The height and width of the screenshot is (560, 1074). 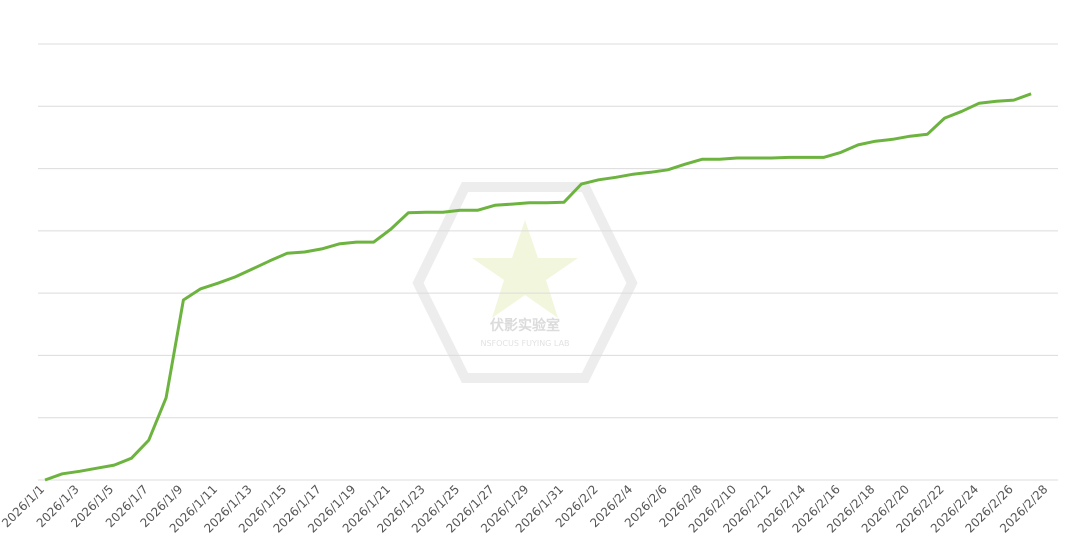 I want to click on watermark-title: 伏影实验室, so click(x=525, y=325).